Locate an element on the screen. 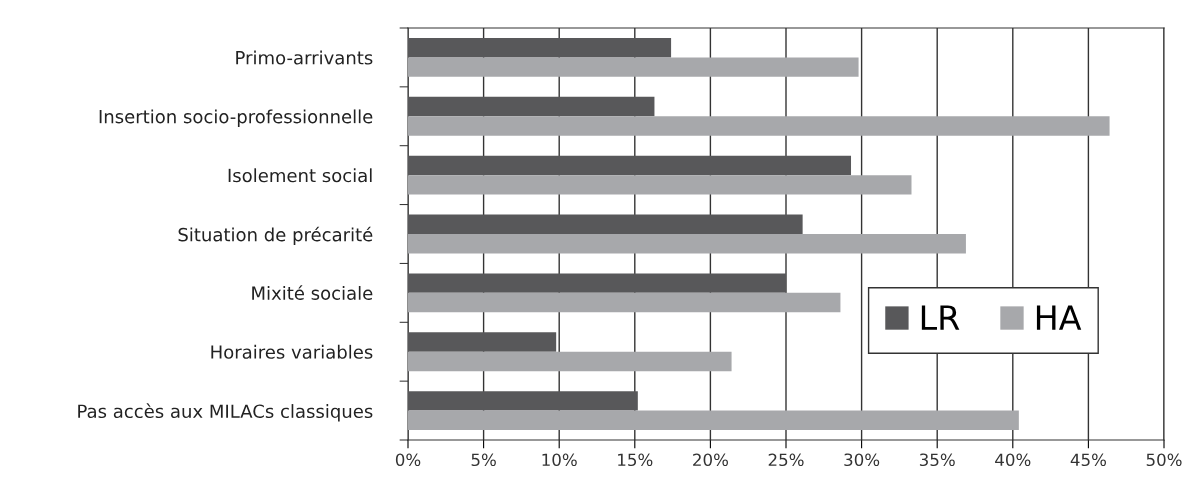 Image resolution: width=1184 pixels, height=488 pixels. x-tick-label: 35% is located at coordinates (937, 460).